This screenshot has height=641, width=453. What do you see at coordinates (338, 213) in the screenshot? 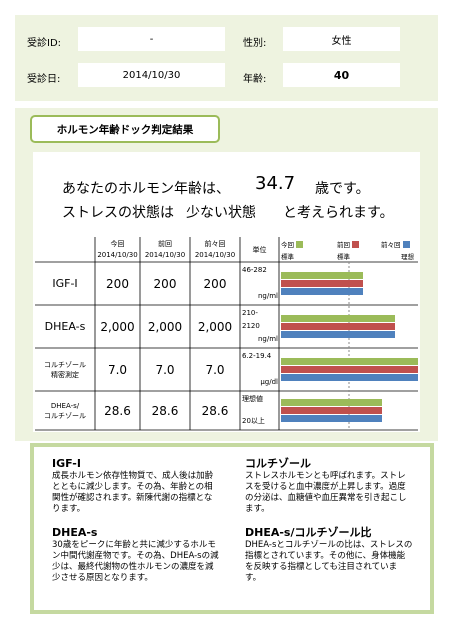
I see `summary-text: と考えられます。` at bounding box center [338, 213].